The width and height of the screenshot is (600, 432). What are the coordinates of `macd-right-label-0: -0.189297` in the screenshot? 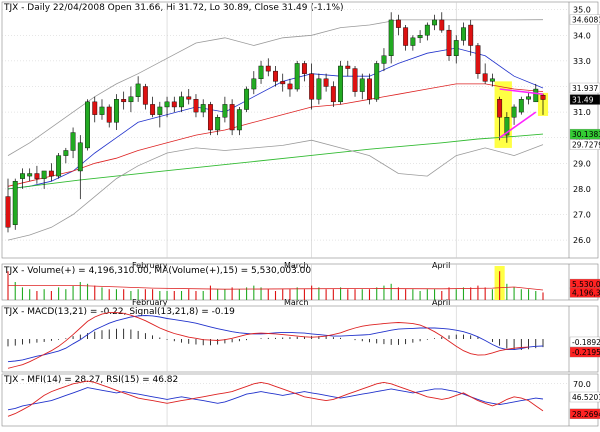 It's located at (586, 342).